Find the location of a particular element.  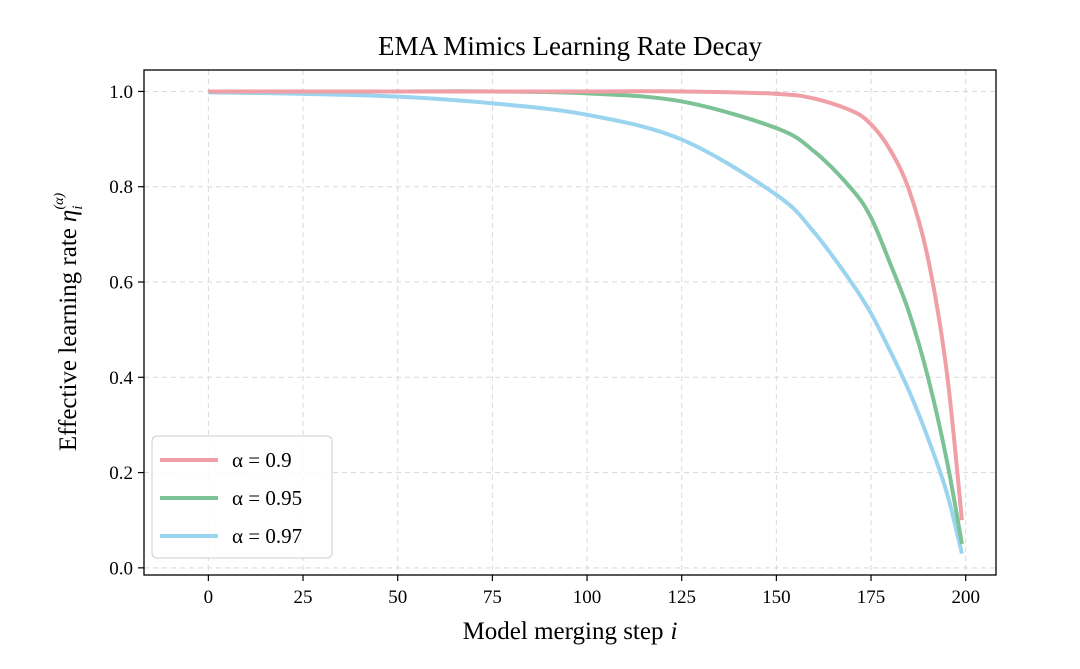

chart-title: EMA Mimics Learning Rate Decay is located at coordinates (570, 46).